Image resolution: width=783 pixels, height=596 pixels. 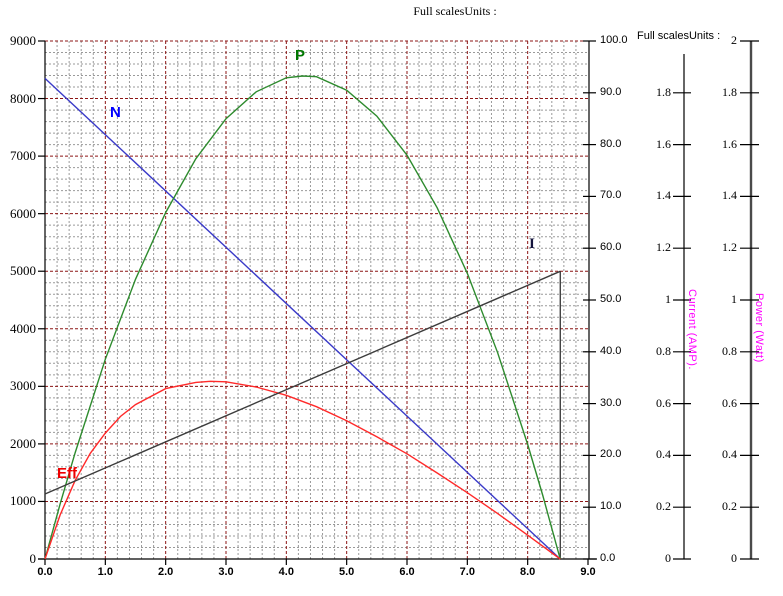 I want to click on power-axis-title: Power (Watt), so click(x=759, y=328).